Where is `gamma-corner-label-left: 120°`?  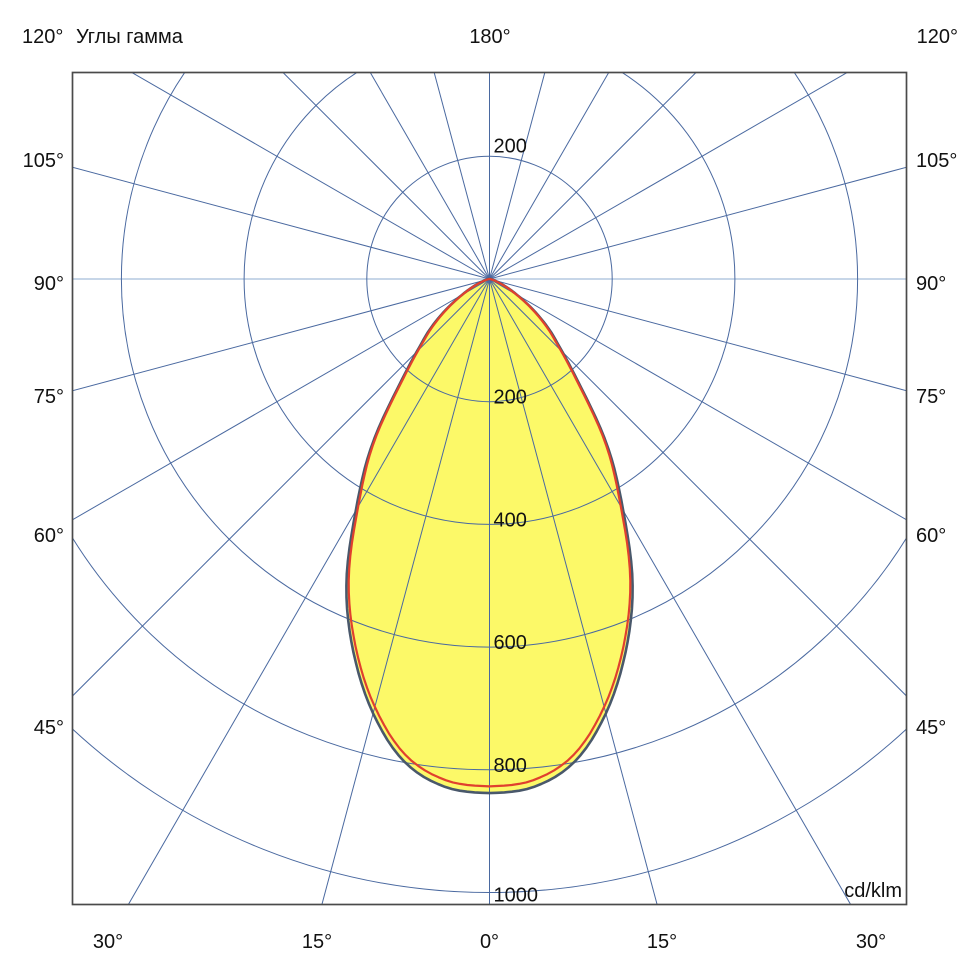
gamma-corner-label-left: 120° is located at coordinates (43, 37).